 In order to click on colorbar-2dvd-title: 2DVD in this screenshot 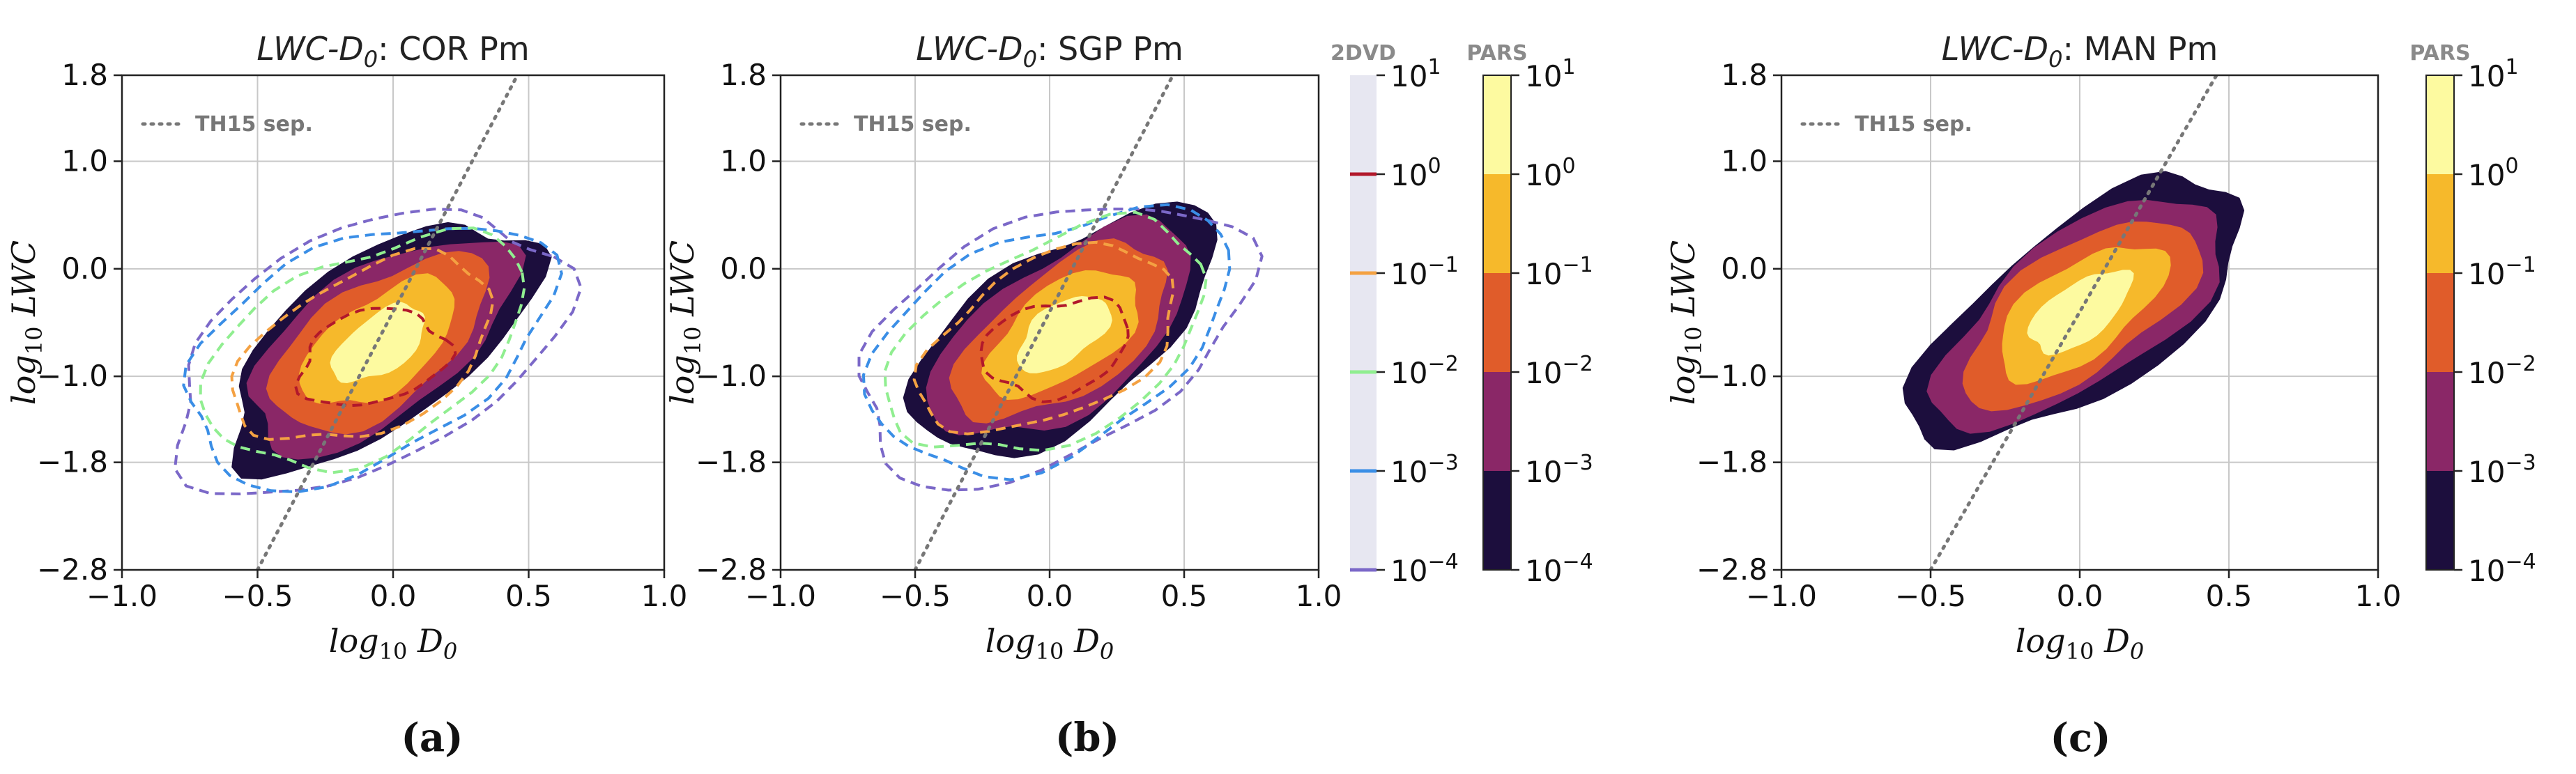, I will do `click(1363, 53)`.